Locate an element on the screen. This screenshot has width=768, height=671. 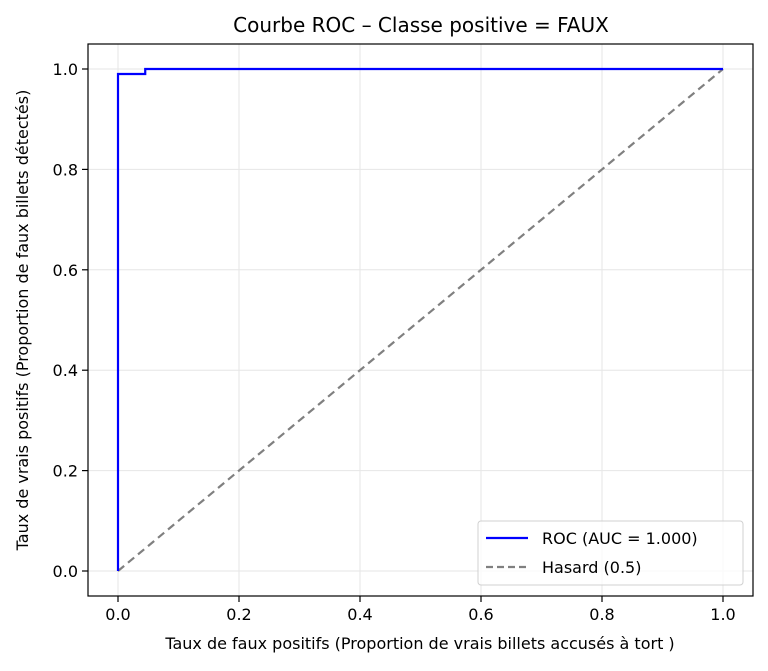
legend-box is located at coordinates (610, 553).